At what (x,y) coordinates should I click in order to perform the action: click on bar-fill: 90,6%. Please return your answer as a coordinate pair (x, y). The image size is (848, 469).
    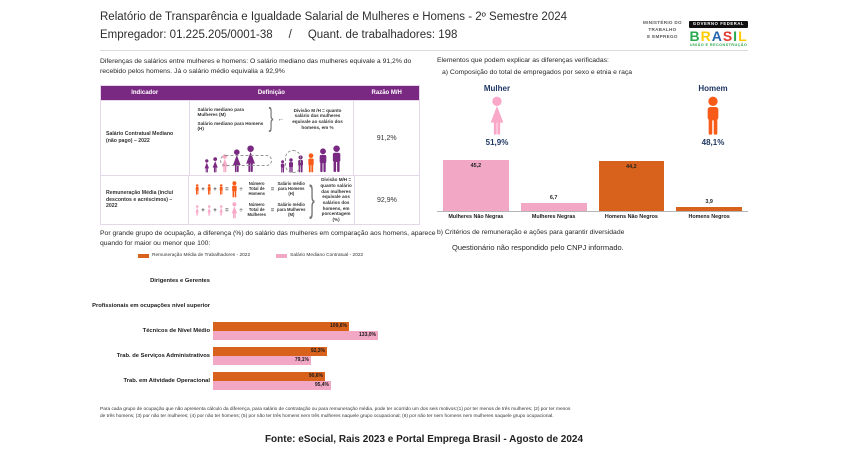
    Looking at the image, I should click on (269, 376).